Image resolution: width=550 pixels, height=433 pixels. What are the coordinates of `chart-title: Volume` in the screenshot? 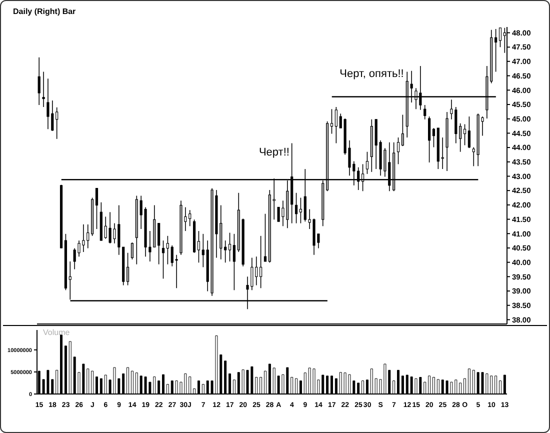 It's located at (56, 332).